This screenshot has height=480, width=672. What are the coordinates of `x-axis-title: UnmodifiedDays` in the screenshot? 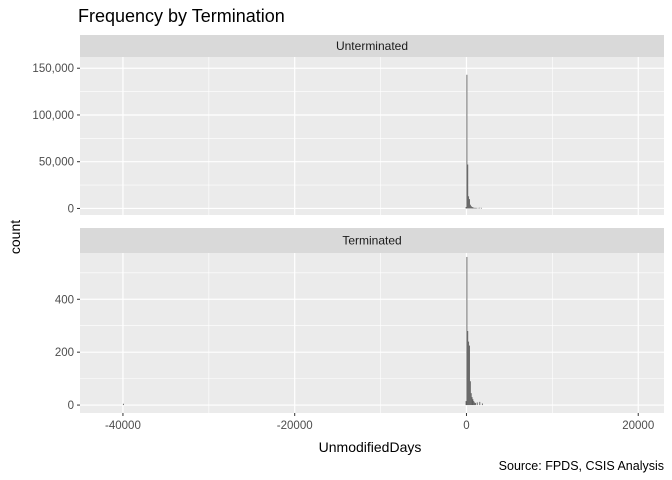 It's located at (370, 447).